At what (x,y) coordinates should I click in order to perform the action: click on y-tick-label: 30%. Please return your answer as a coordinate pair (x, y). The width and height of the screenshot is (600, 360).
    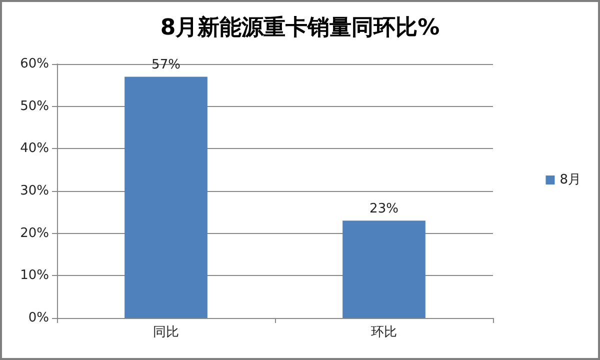
    Looking at the image, I should click on (34, 191).